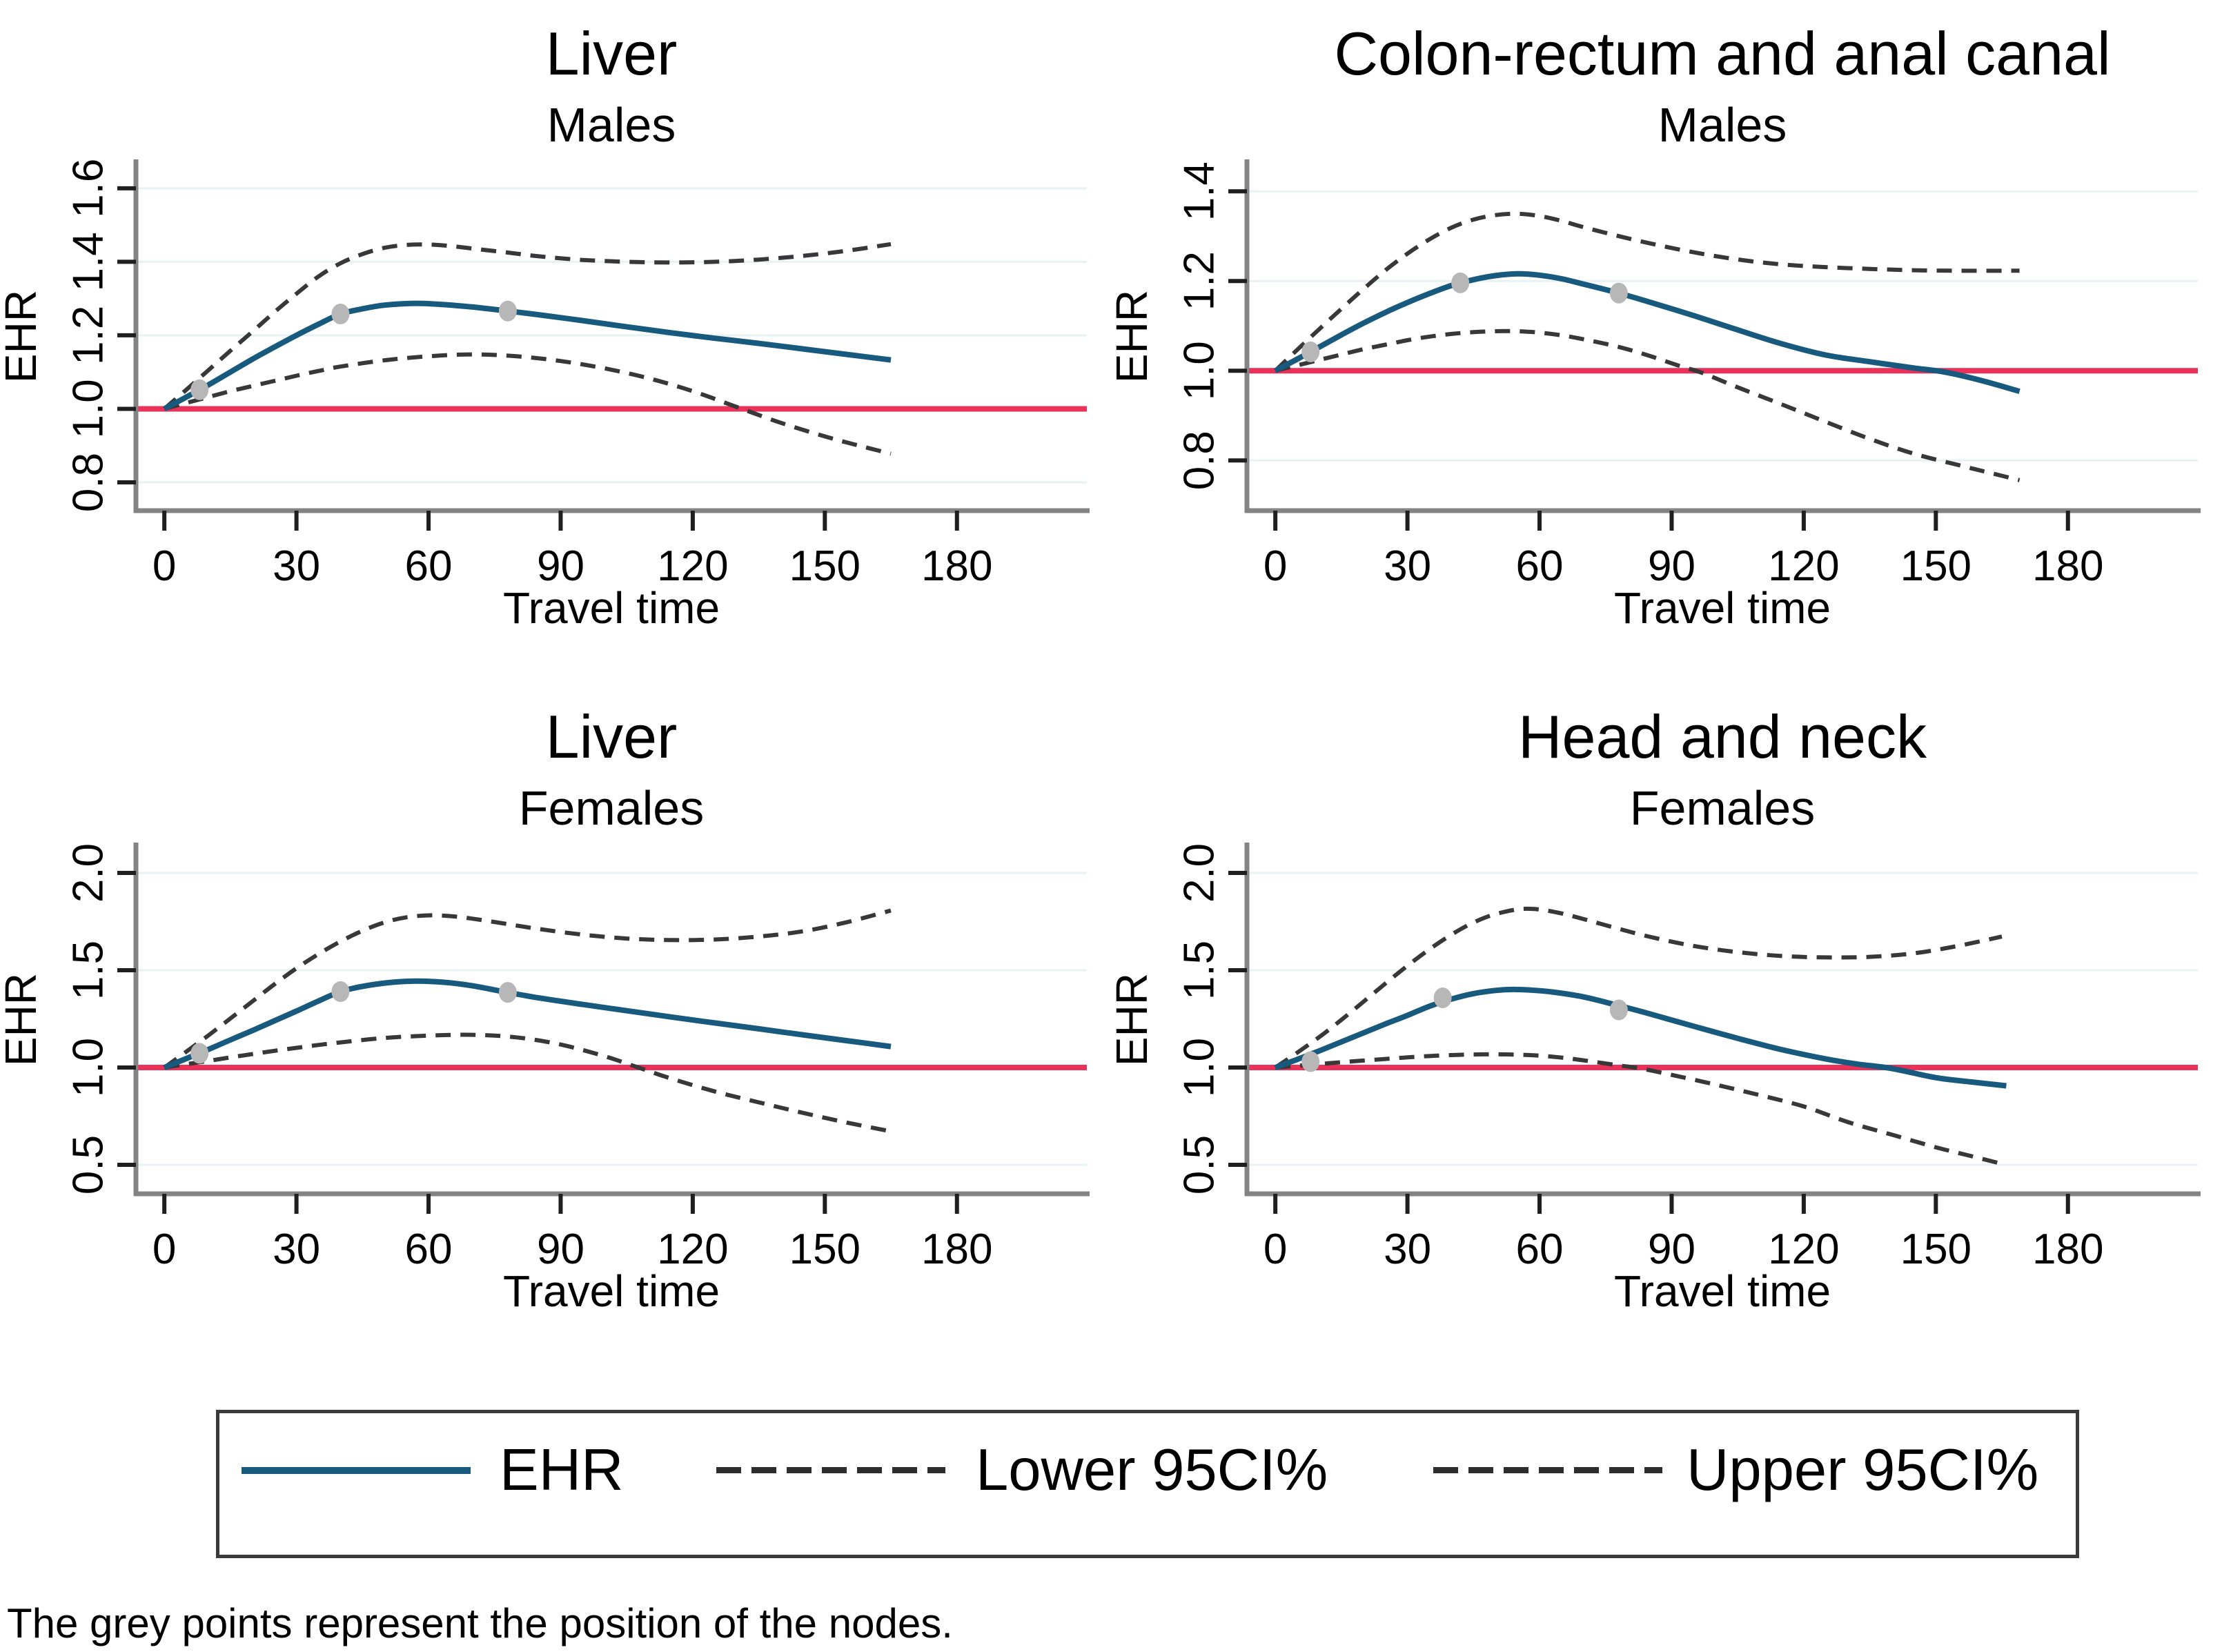 This screenshot has height=1652, width=2222. What do you see at coordinates (1722, 53) in the screenshot?
I see `panel-title: Colon-rectum and anal canal` at bounding box center [1722, 53].